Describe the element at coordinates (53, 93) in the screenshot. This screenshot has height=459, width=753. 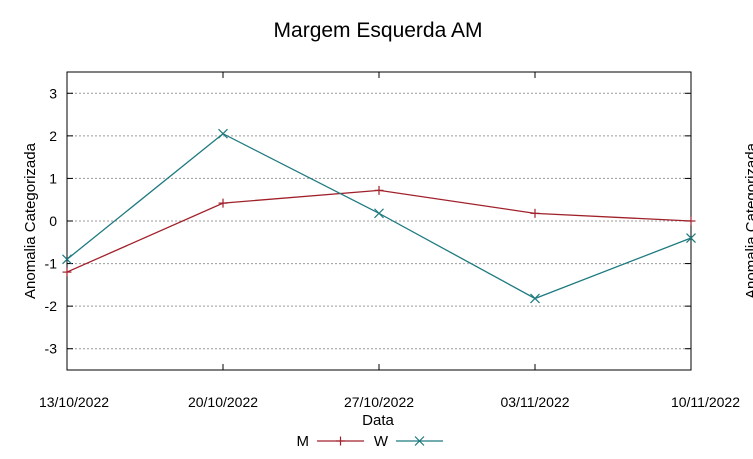
I see `y-tick-label: 3` at that location.